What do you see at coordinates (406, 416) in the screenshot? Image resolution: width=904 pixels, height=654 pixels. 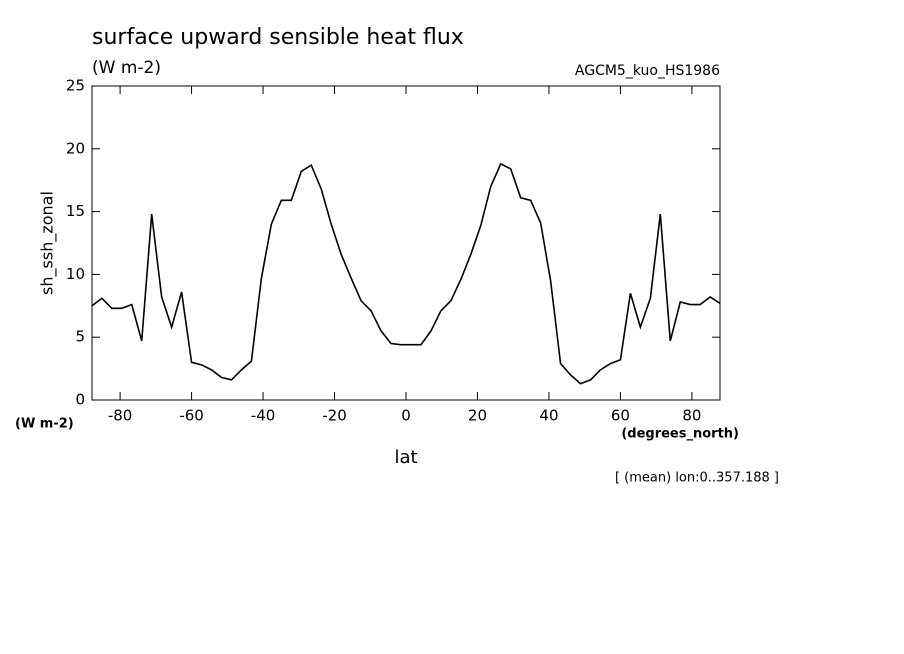 I see `x-tick-label: 0` at bounding box center [406, 416].